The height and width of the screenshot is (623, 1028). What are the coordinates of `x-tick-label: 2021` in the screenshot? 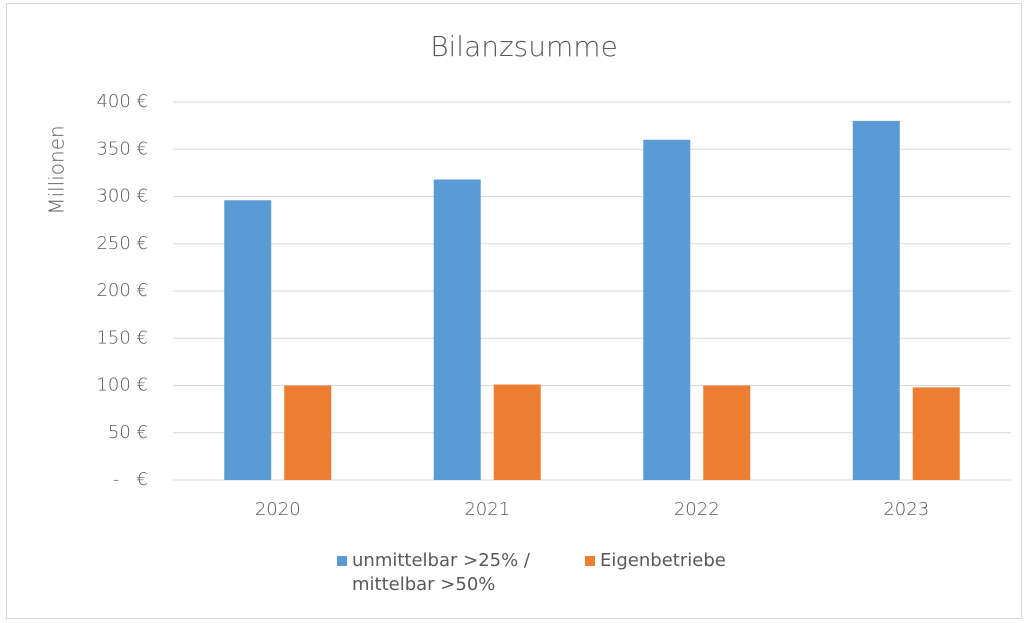 It's located at (487, 509).